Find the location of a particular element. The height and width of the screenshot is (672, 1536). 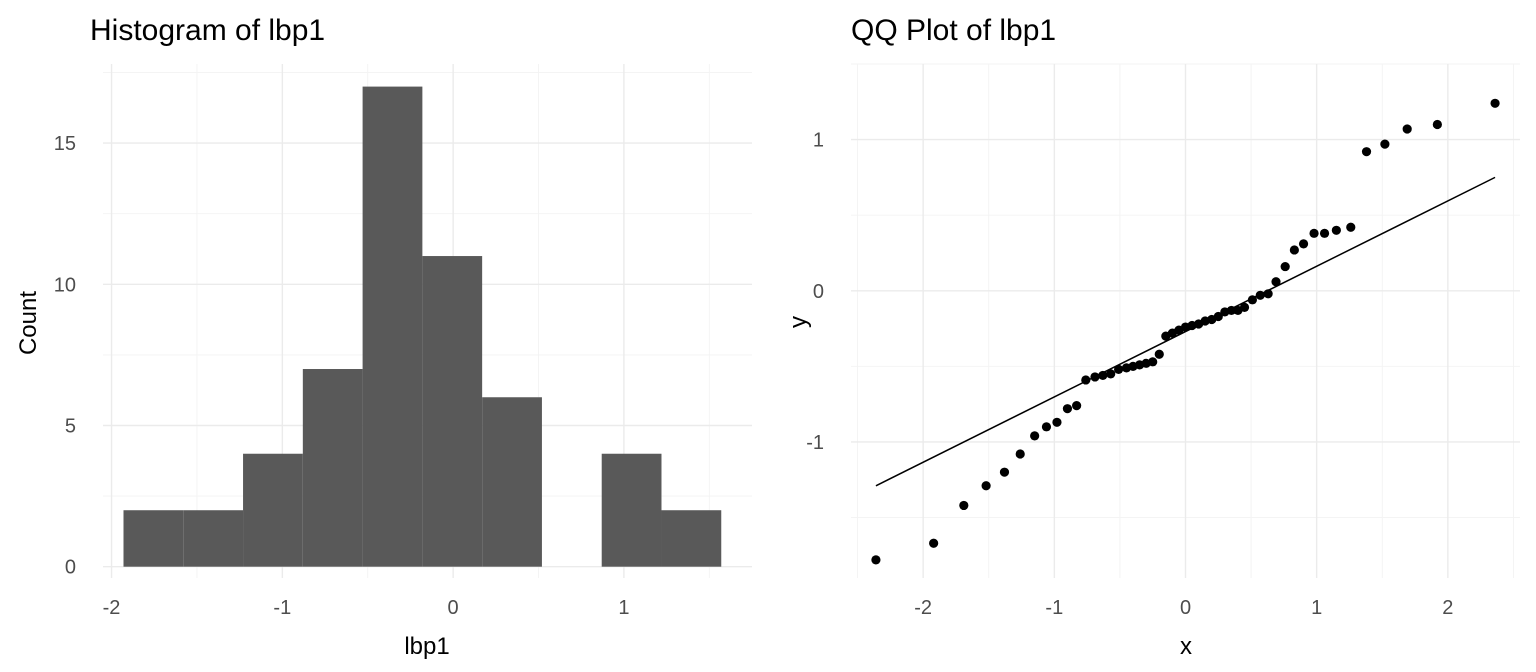

histogram-x-ticks: -2 -1 0 1 is located at coordinates (366, 608).